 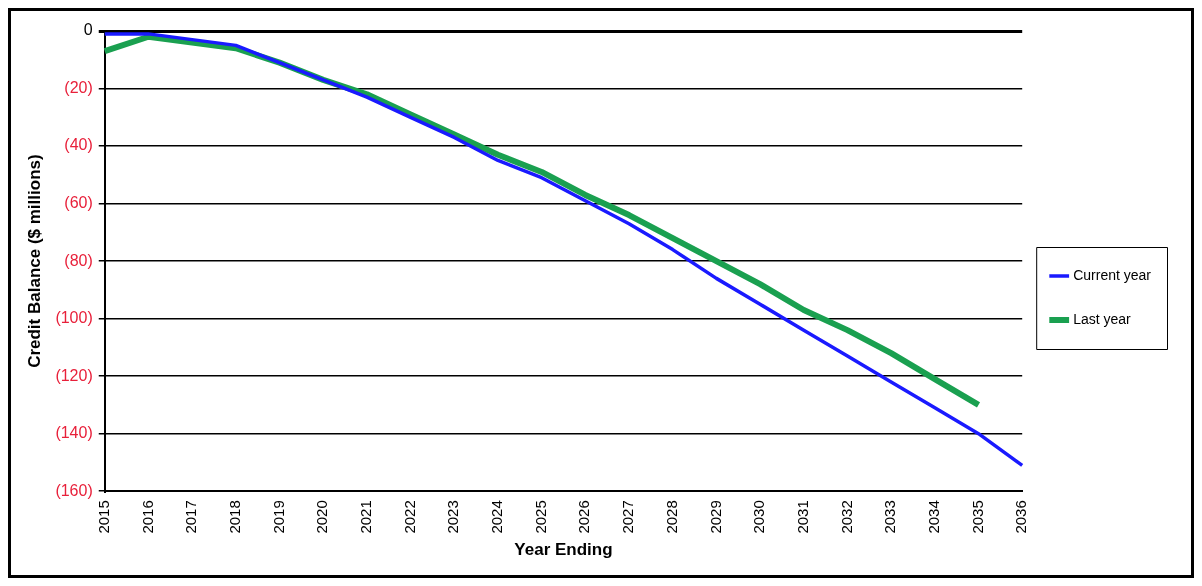 What do you see at coordinates (977, 517) in the screenshot?
I see `x-tick-label: 2035` at bounding box center [977, 517].